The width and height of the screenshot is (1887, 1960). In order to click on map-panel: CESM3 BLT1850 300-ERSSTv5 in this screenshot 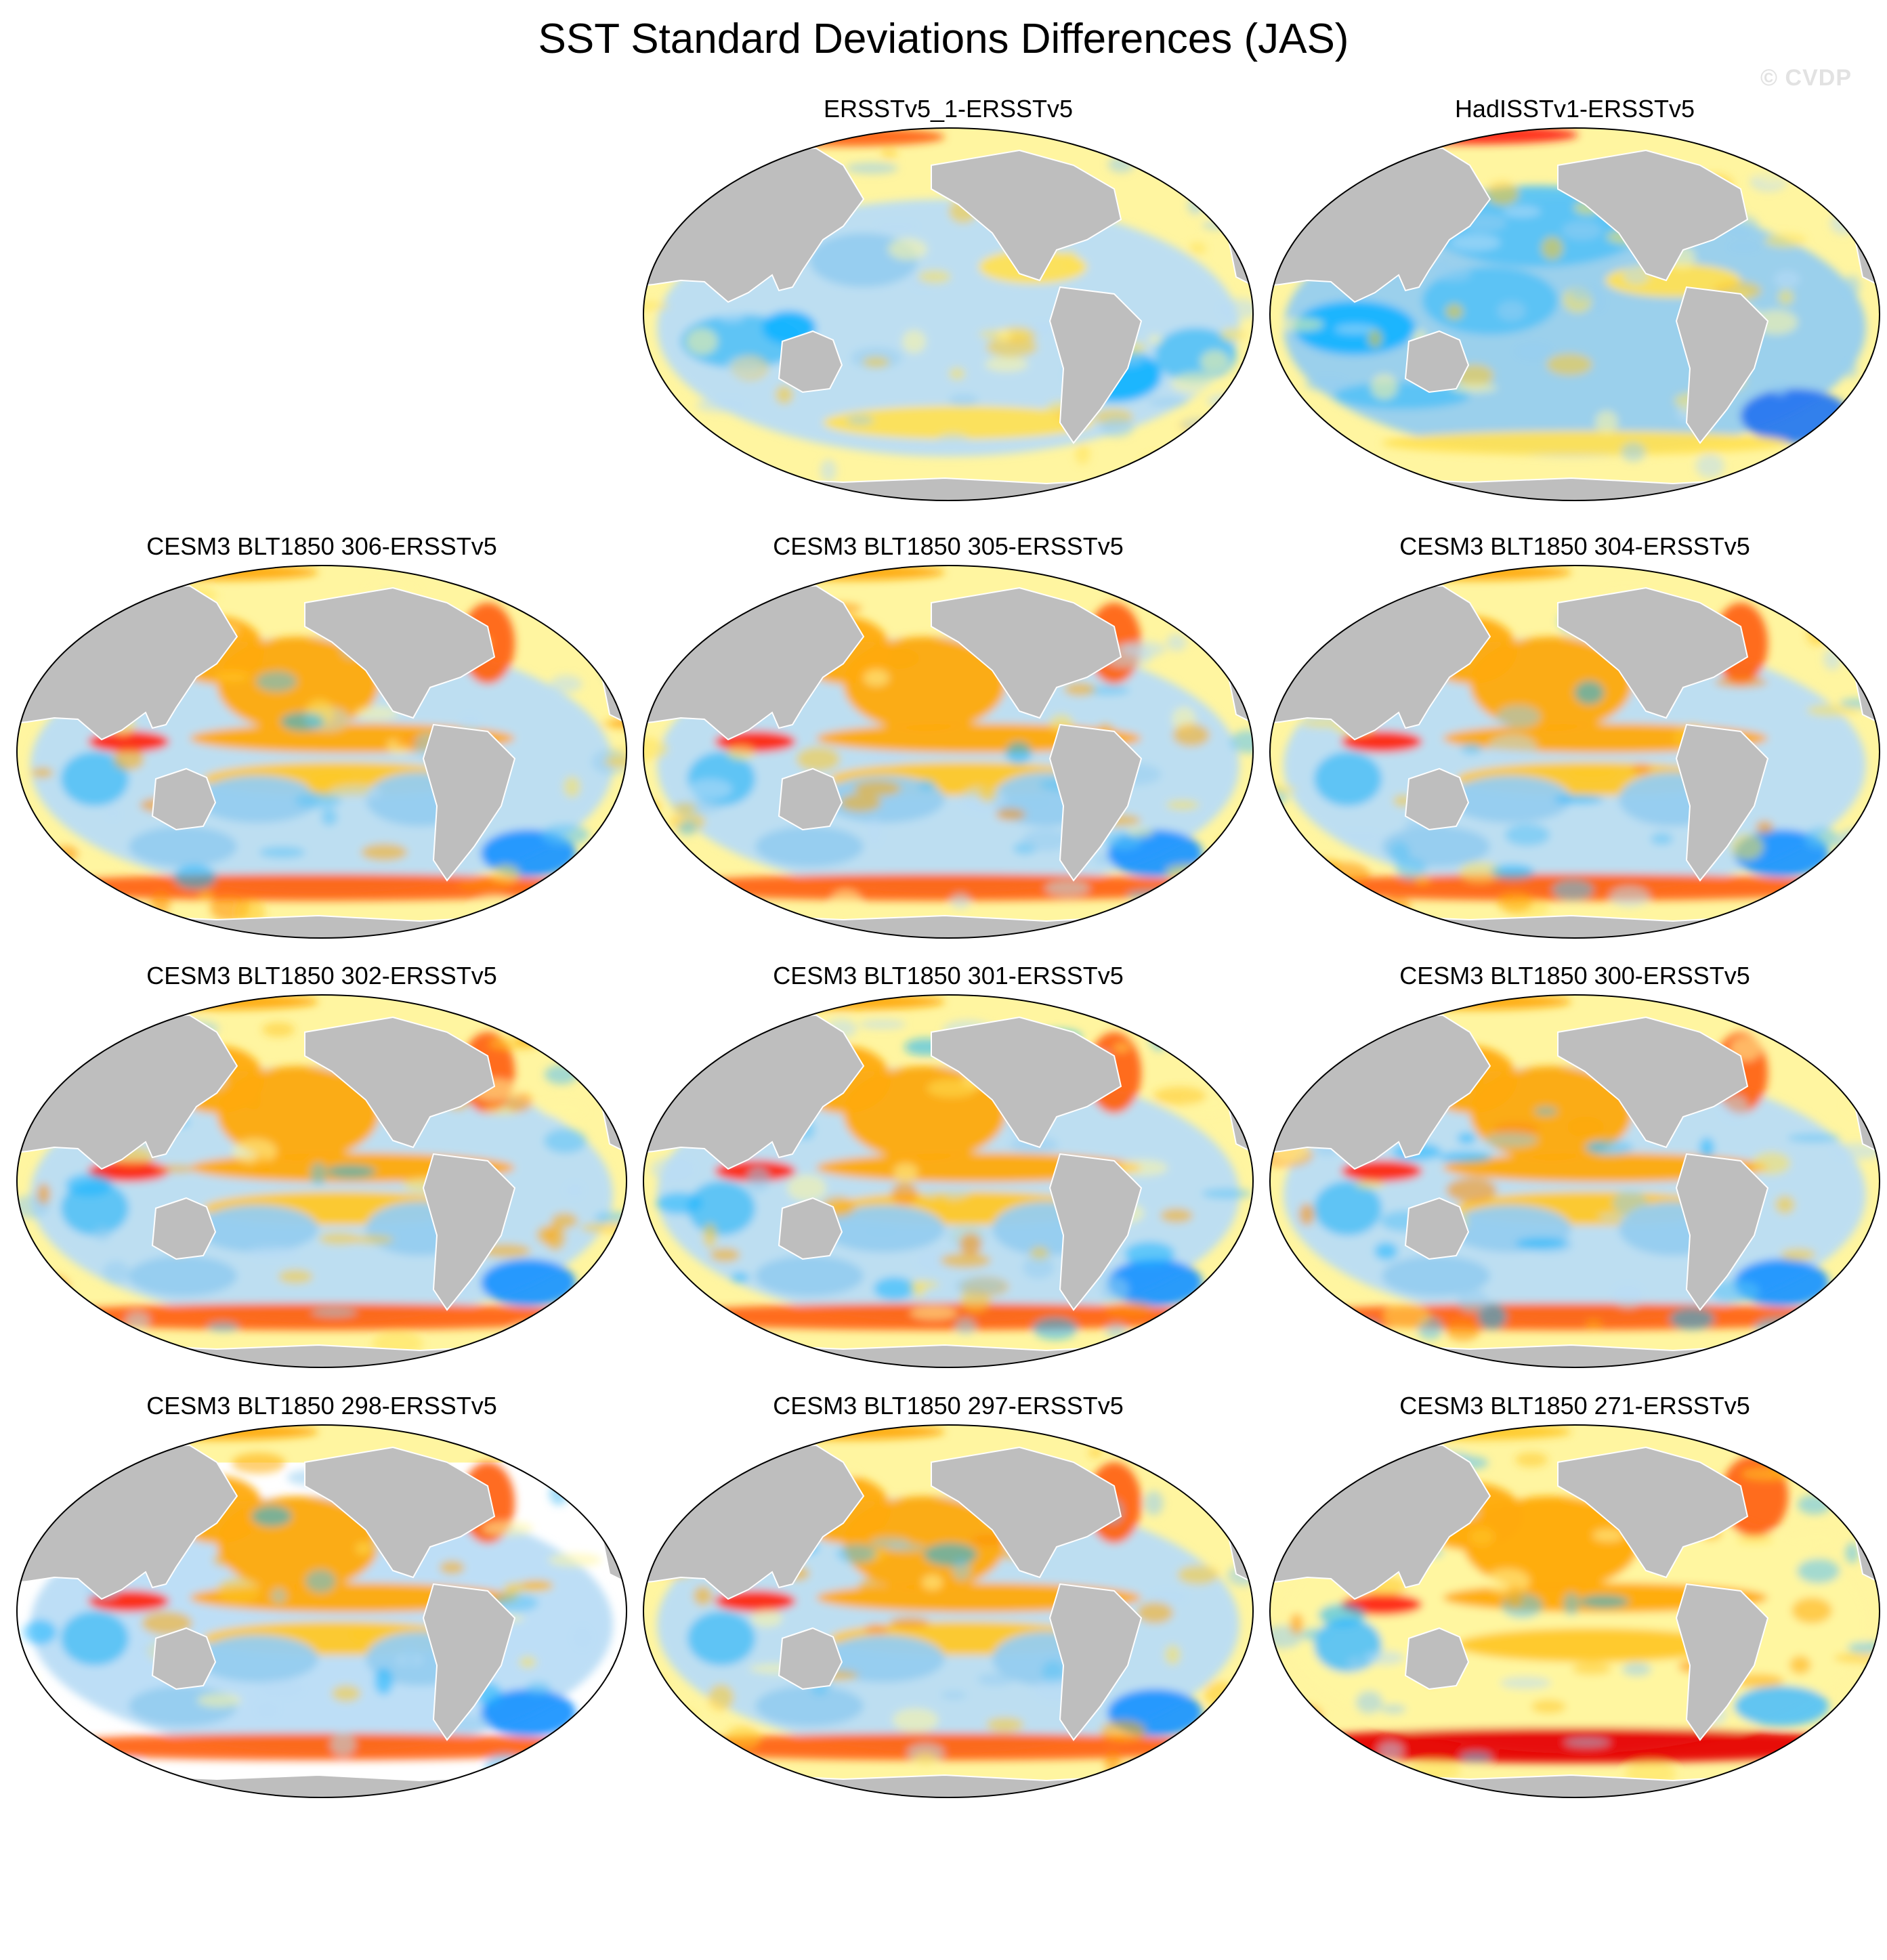, I will do `click(1575, 1167)`.